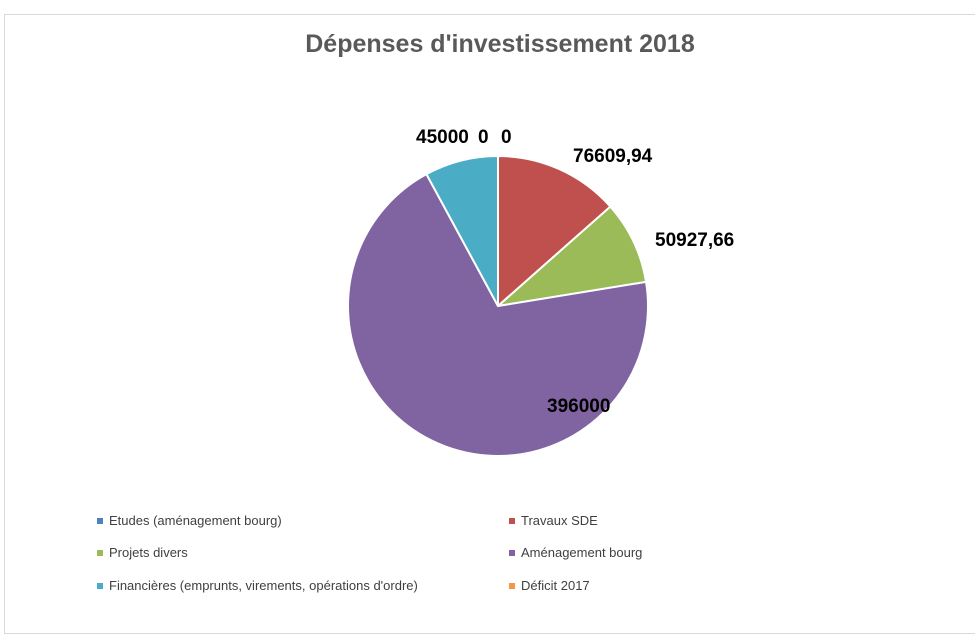  Describe the element at coordinates (512, 585) in the screenshot. I see `legend-swatch-deficit-2017` at that location.